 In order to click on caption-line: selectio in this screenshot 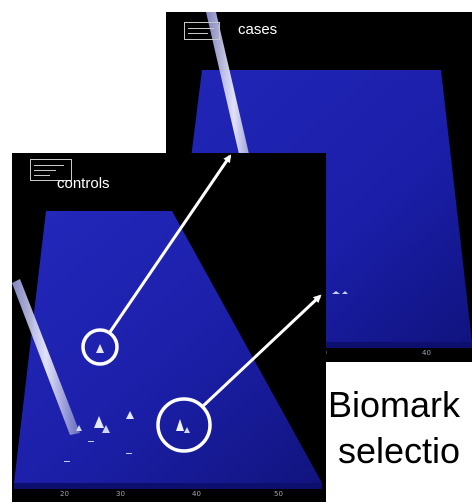, I will do `click(399, 450)`.